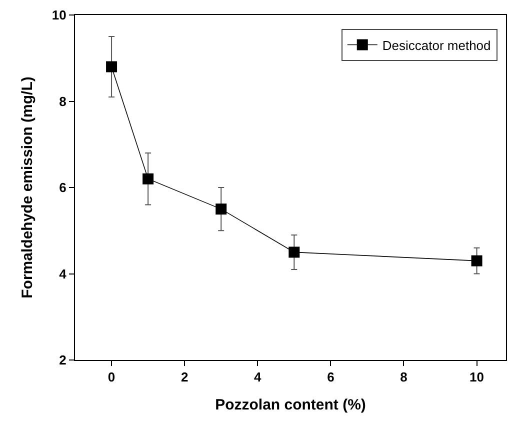  What do you see at coordinates (62, 360) in the screenshot?
I see `y-tick-label: 2` at bounding box center [62, 360].